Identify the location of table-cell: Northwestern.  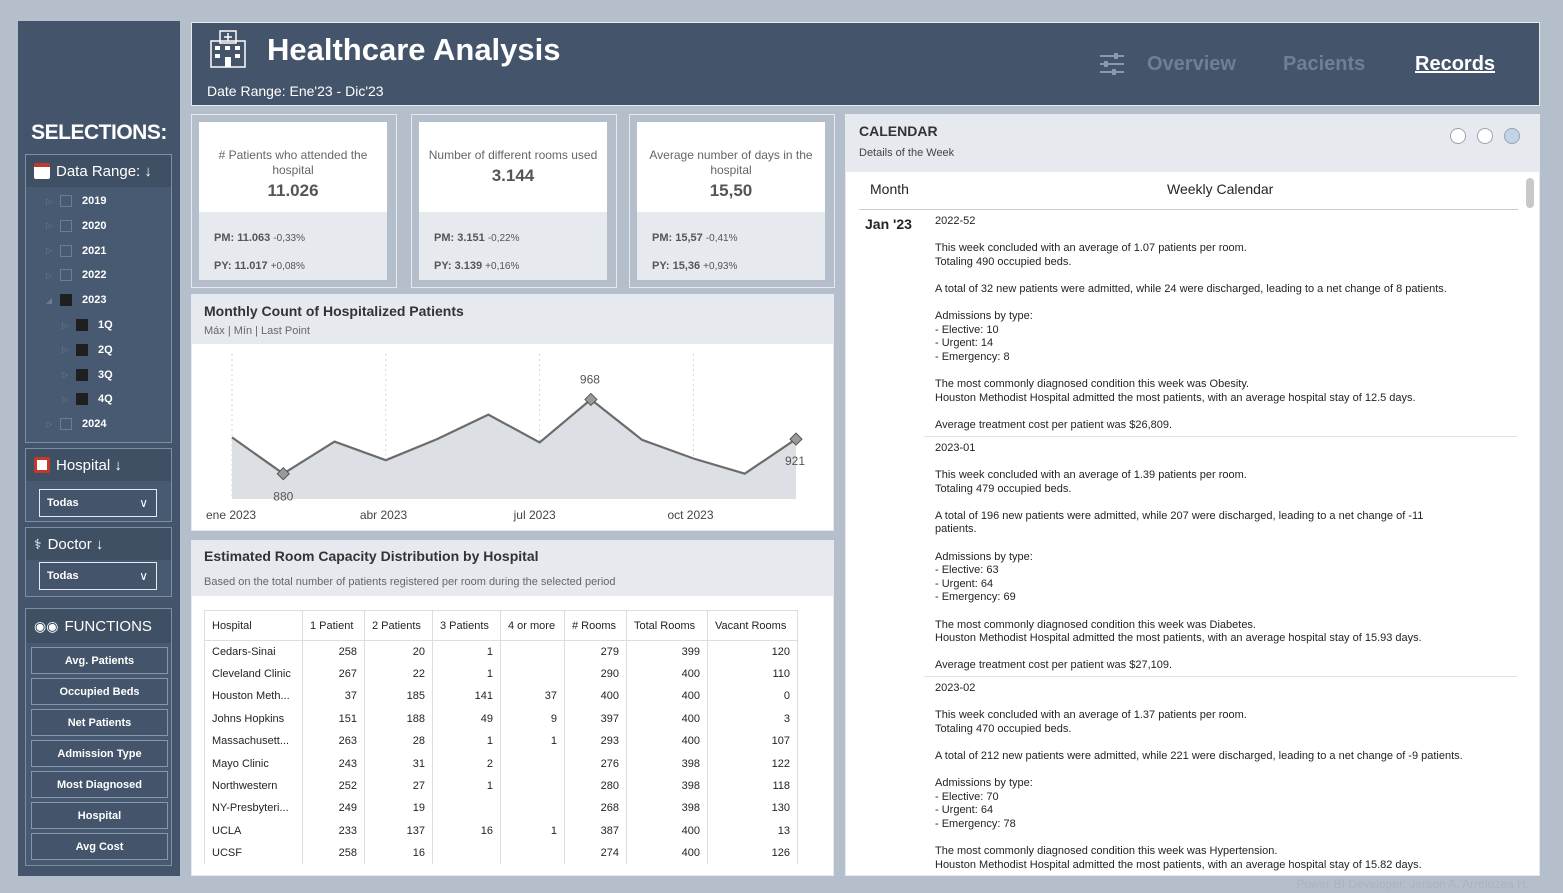
(253, 786).